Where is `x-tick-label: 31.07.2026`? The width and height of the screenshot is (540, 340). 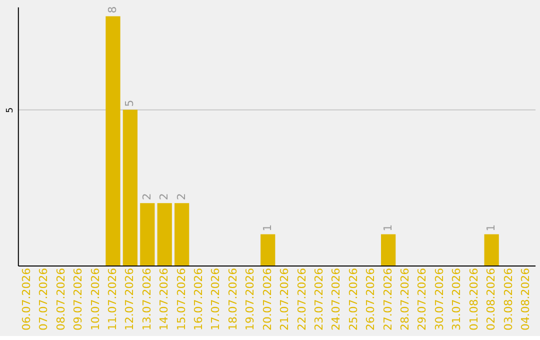
x-tick-label: 31.07.2026 is located at coordinates (457, 299).